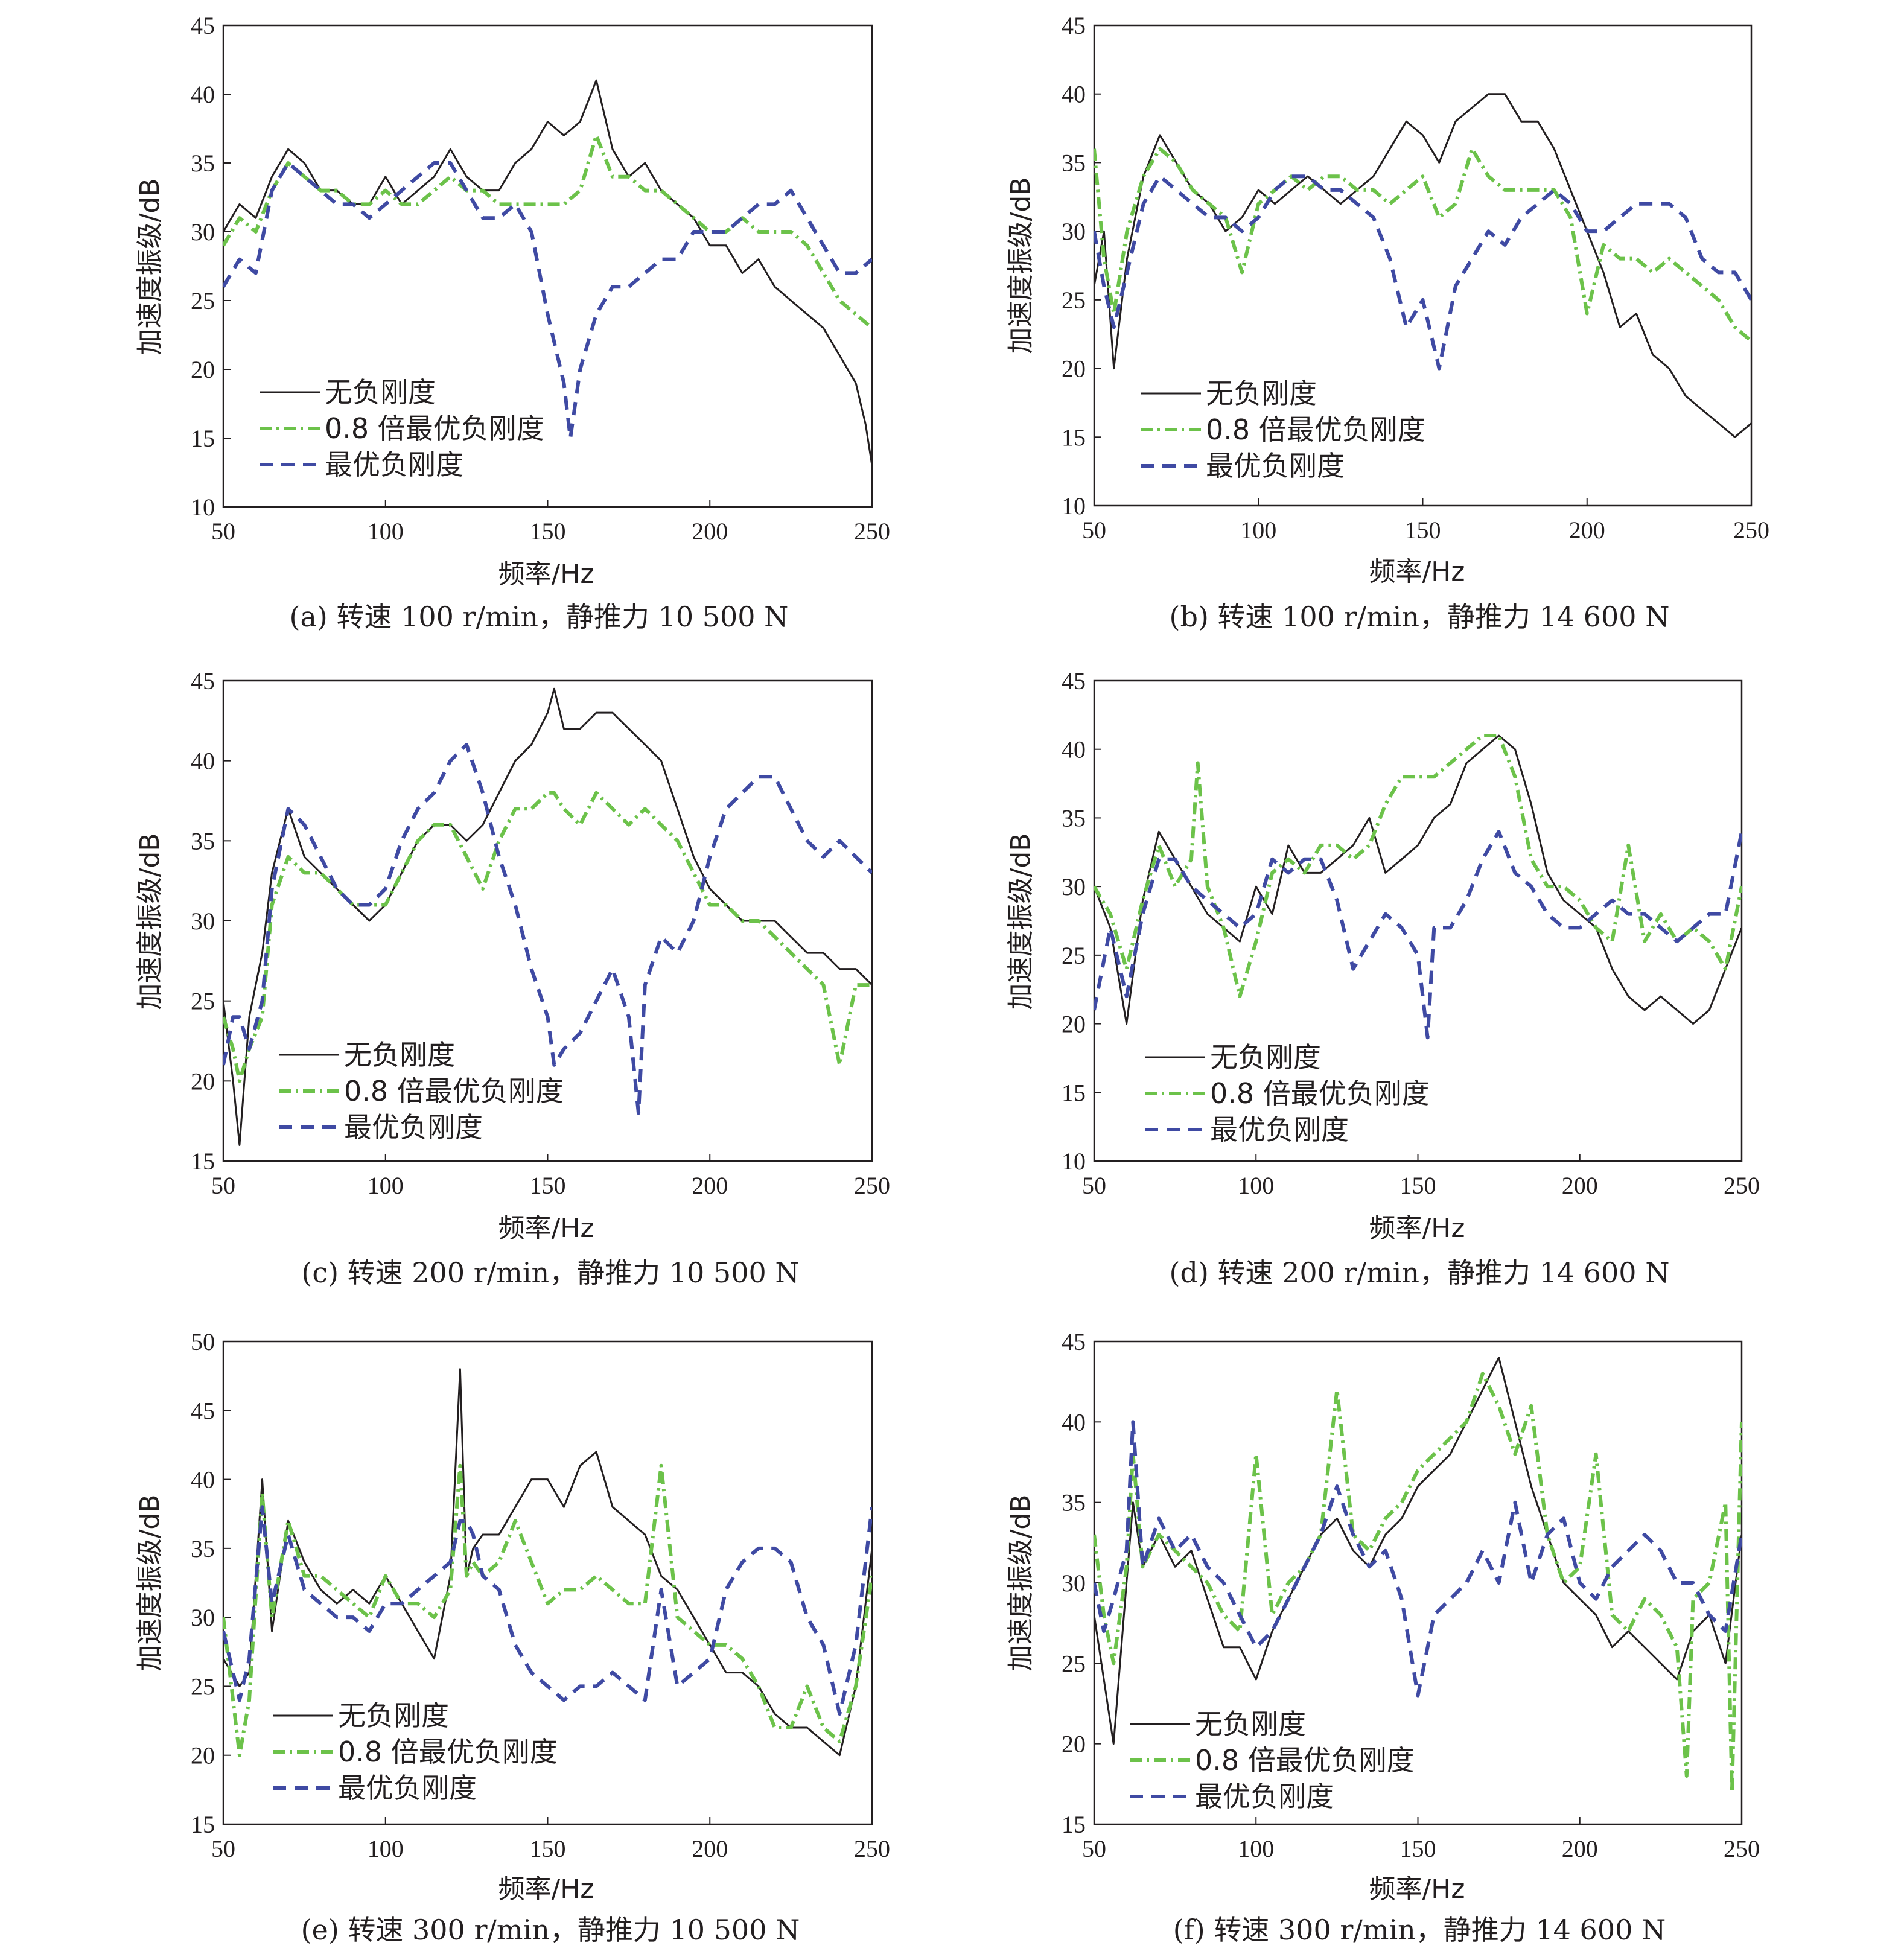 The width and height of the screenshot is (1901, 1960). Describe the element at coordinates (150, 267) in the screenshot. I see `chart-a-ylabel: 加速度振级/dB` at that location.